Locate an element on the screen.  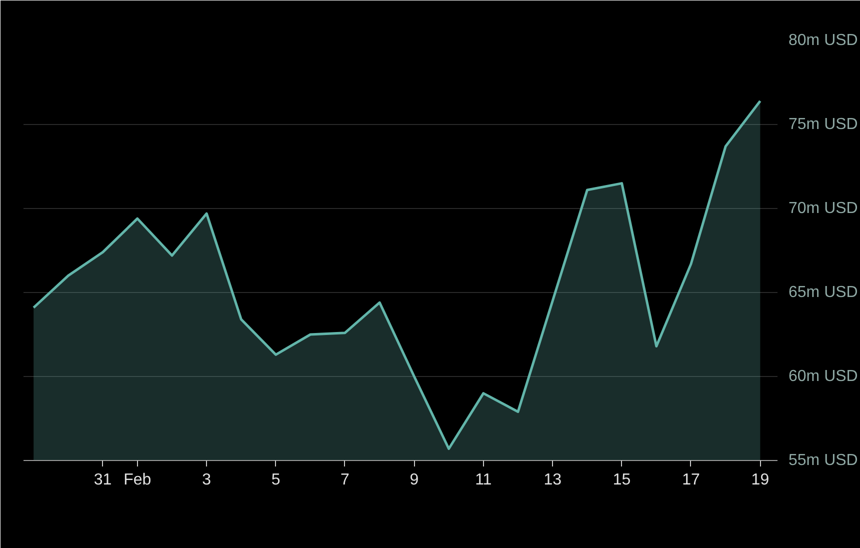
y-tick-label: 70m USD is located at coordinates (823, 208).